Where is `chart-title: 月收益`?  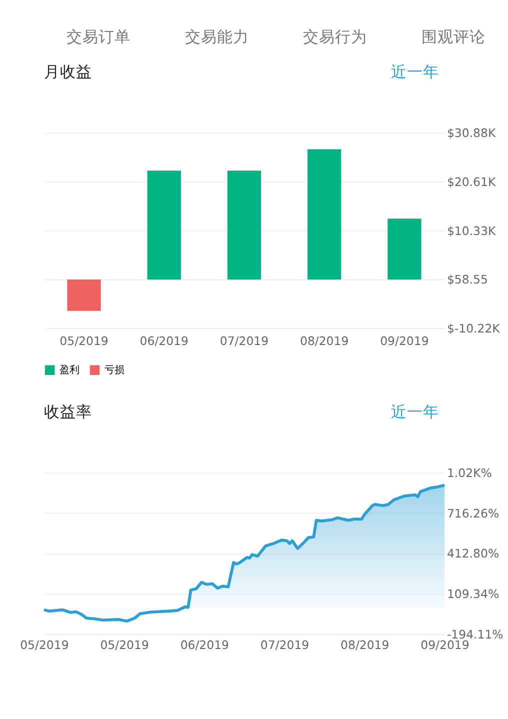
chart-title: 月收益 is located at coordinates (68, 72).